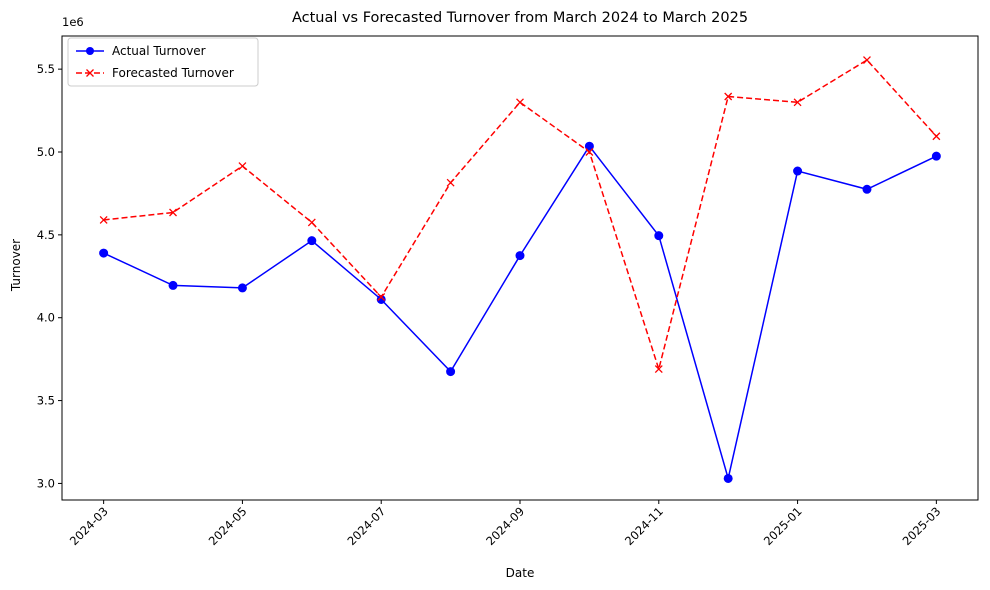 This screenshot has width=990, height=590. What do you see at coordinates (46, 318) in the screenshot?
I see `y-tick-label: 4.0` at bounding box center [46, 318].